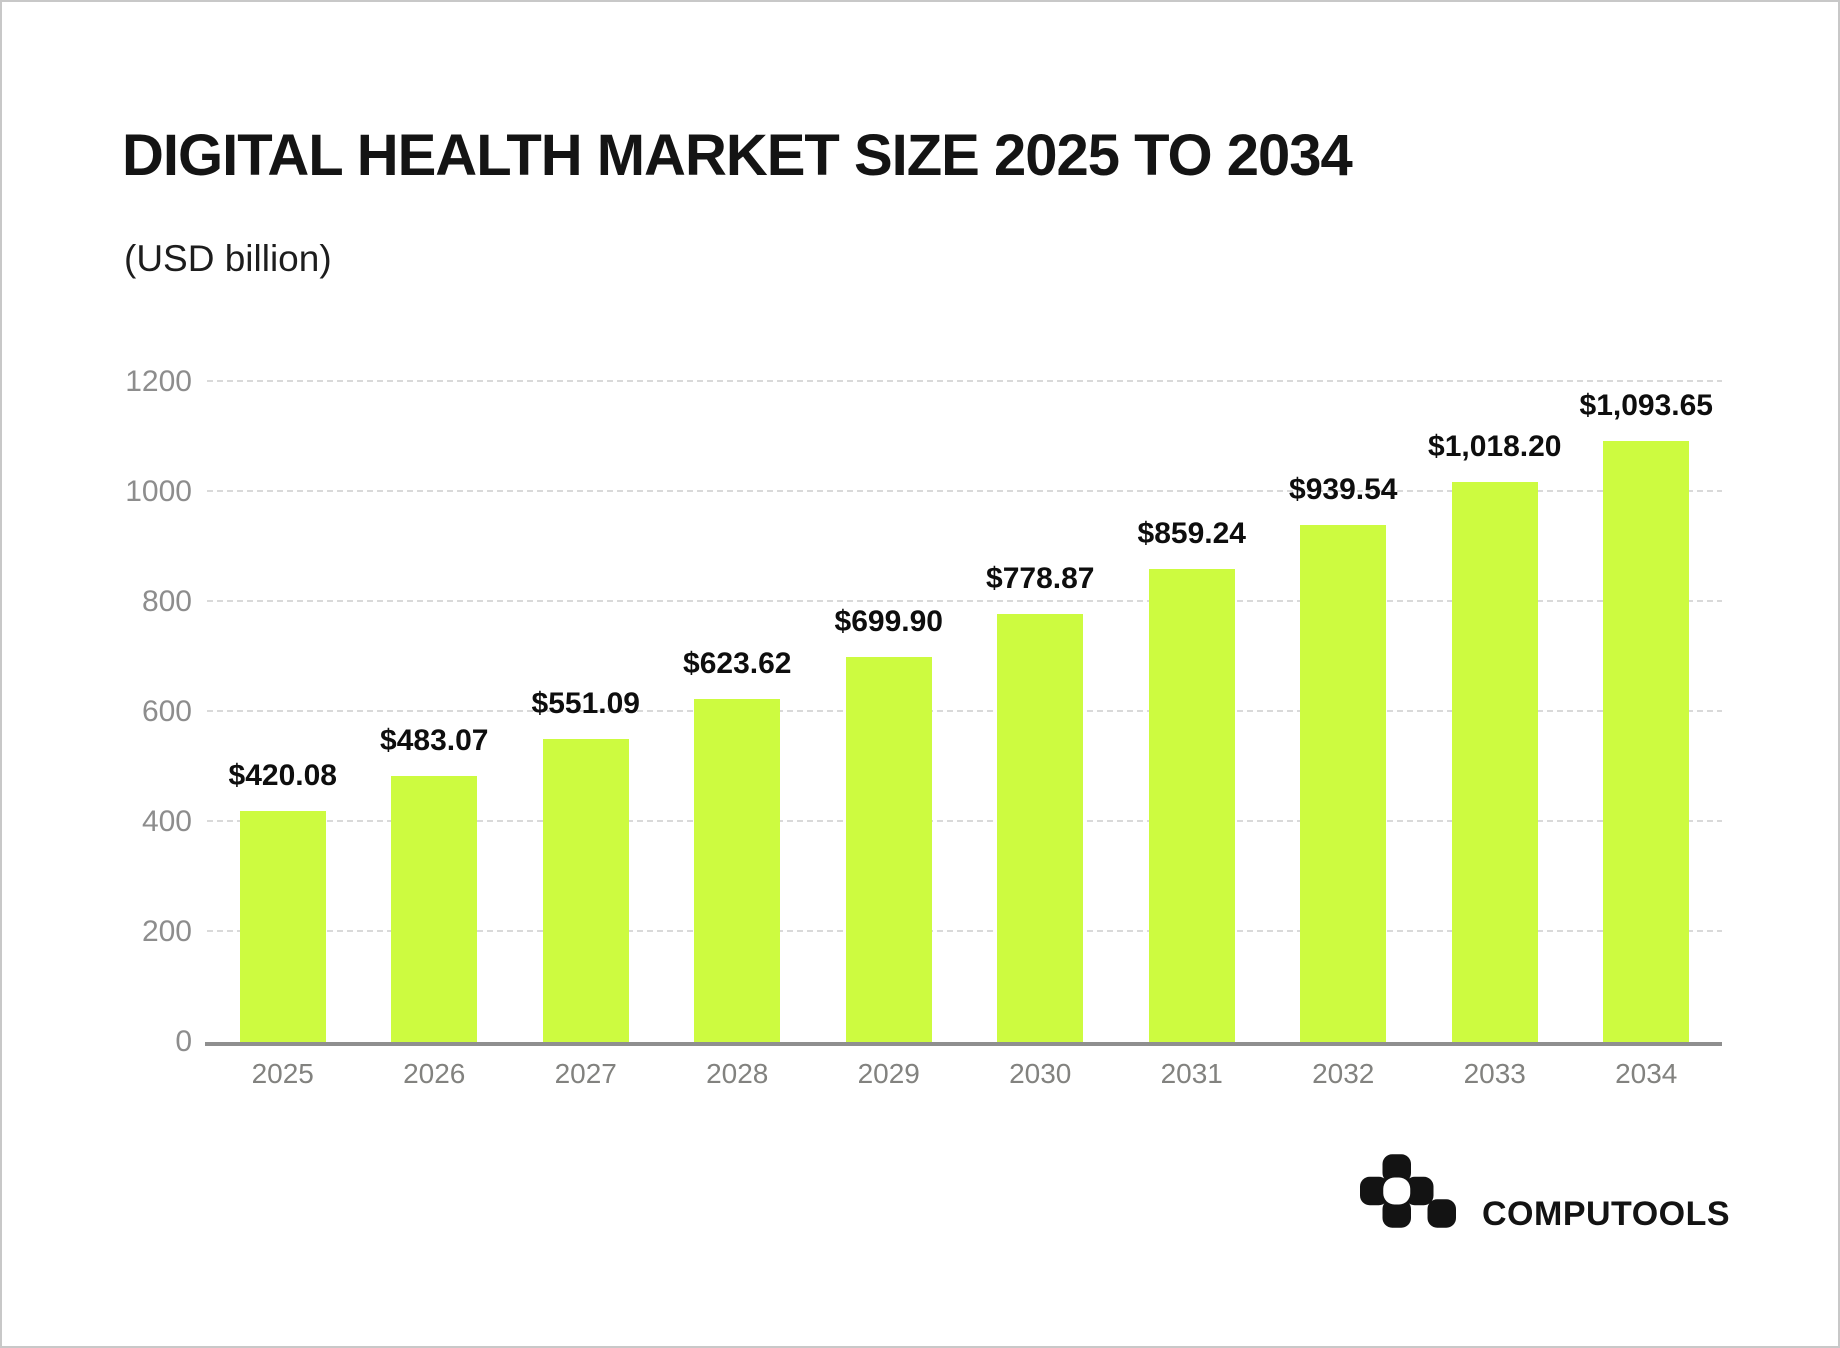 The image size is (1840, 1348). I want to click on bar-2031, so click(1191, 805).